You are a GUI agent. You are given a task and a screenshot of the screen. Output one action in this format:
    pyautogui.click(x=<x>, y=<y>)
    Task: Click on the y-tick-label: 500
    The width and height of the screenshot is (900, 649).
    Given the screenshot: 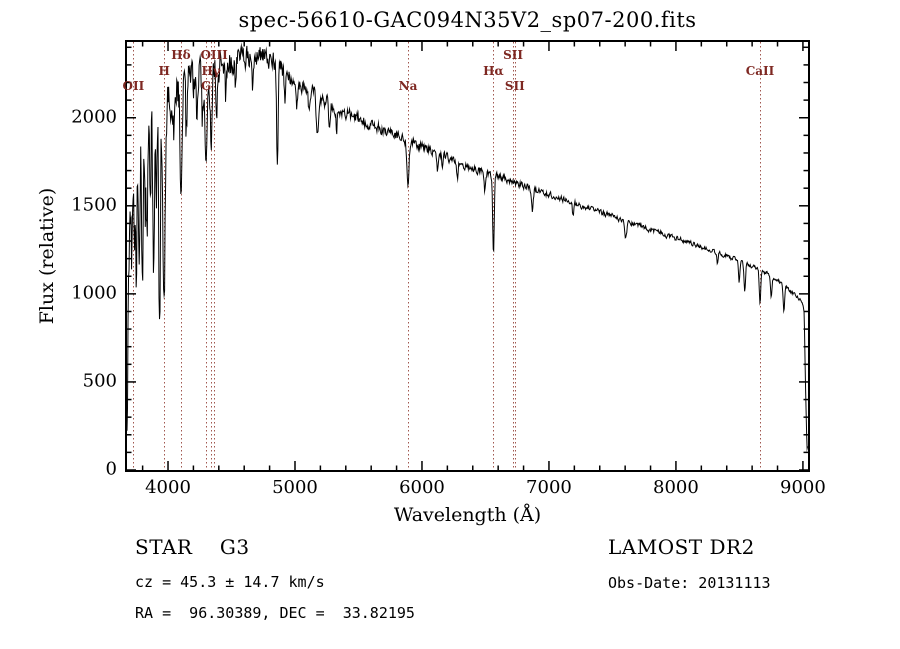 What is the action you would take?
    pyautogui.click(x=99, y=381)
    